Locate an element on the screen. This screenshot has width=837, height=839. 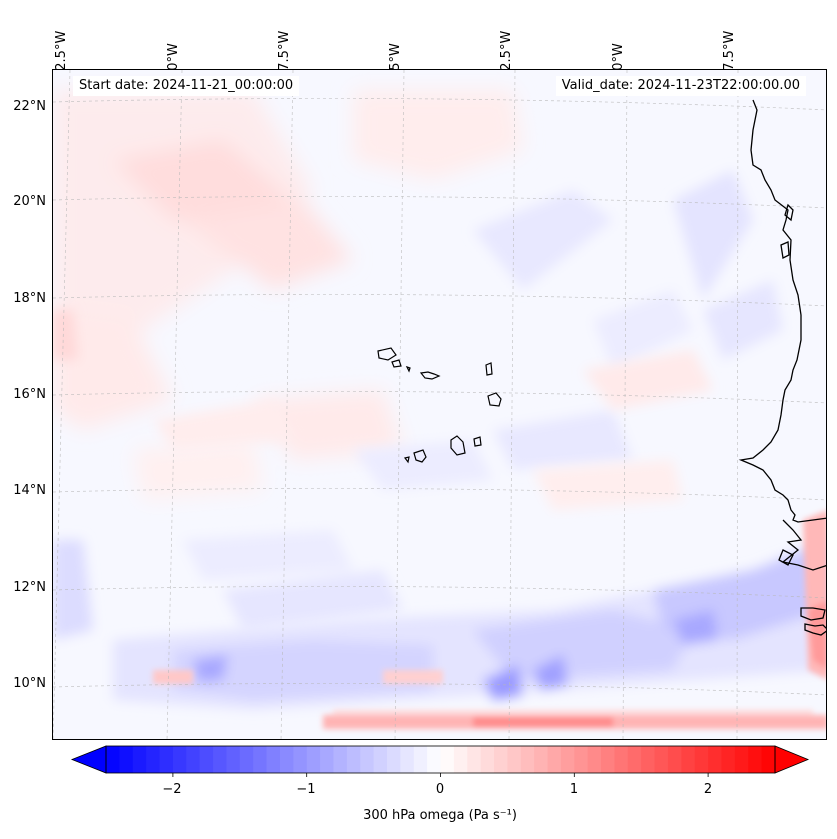
lat-label-18N: 18°N is located at coordinates (29, 298).